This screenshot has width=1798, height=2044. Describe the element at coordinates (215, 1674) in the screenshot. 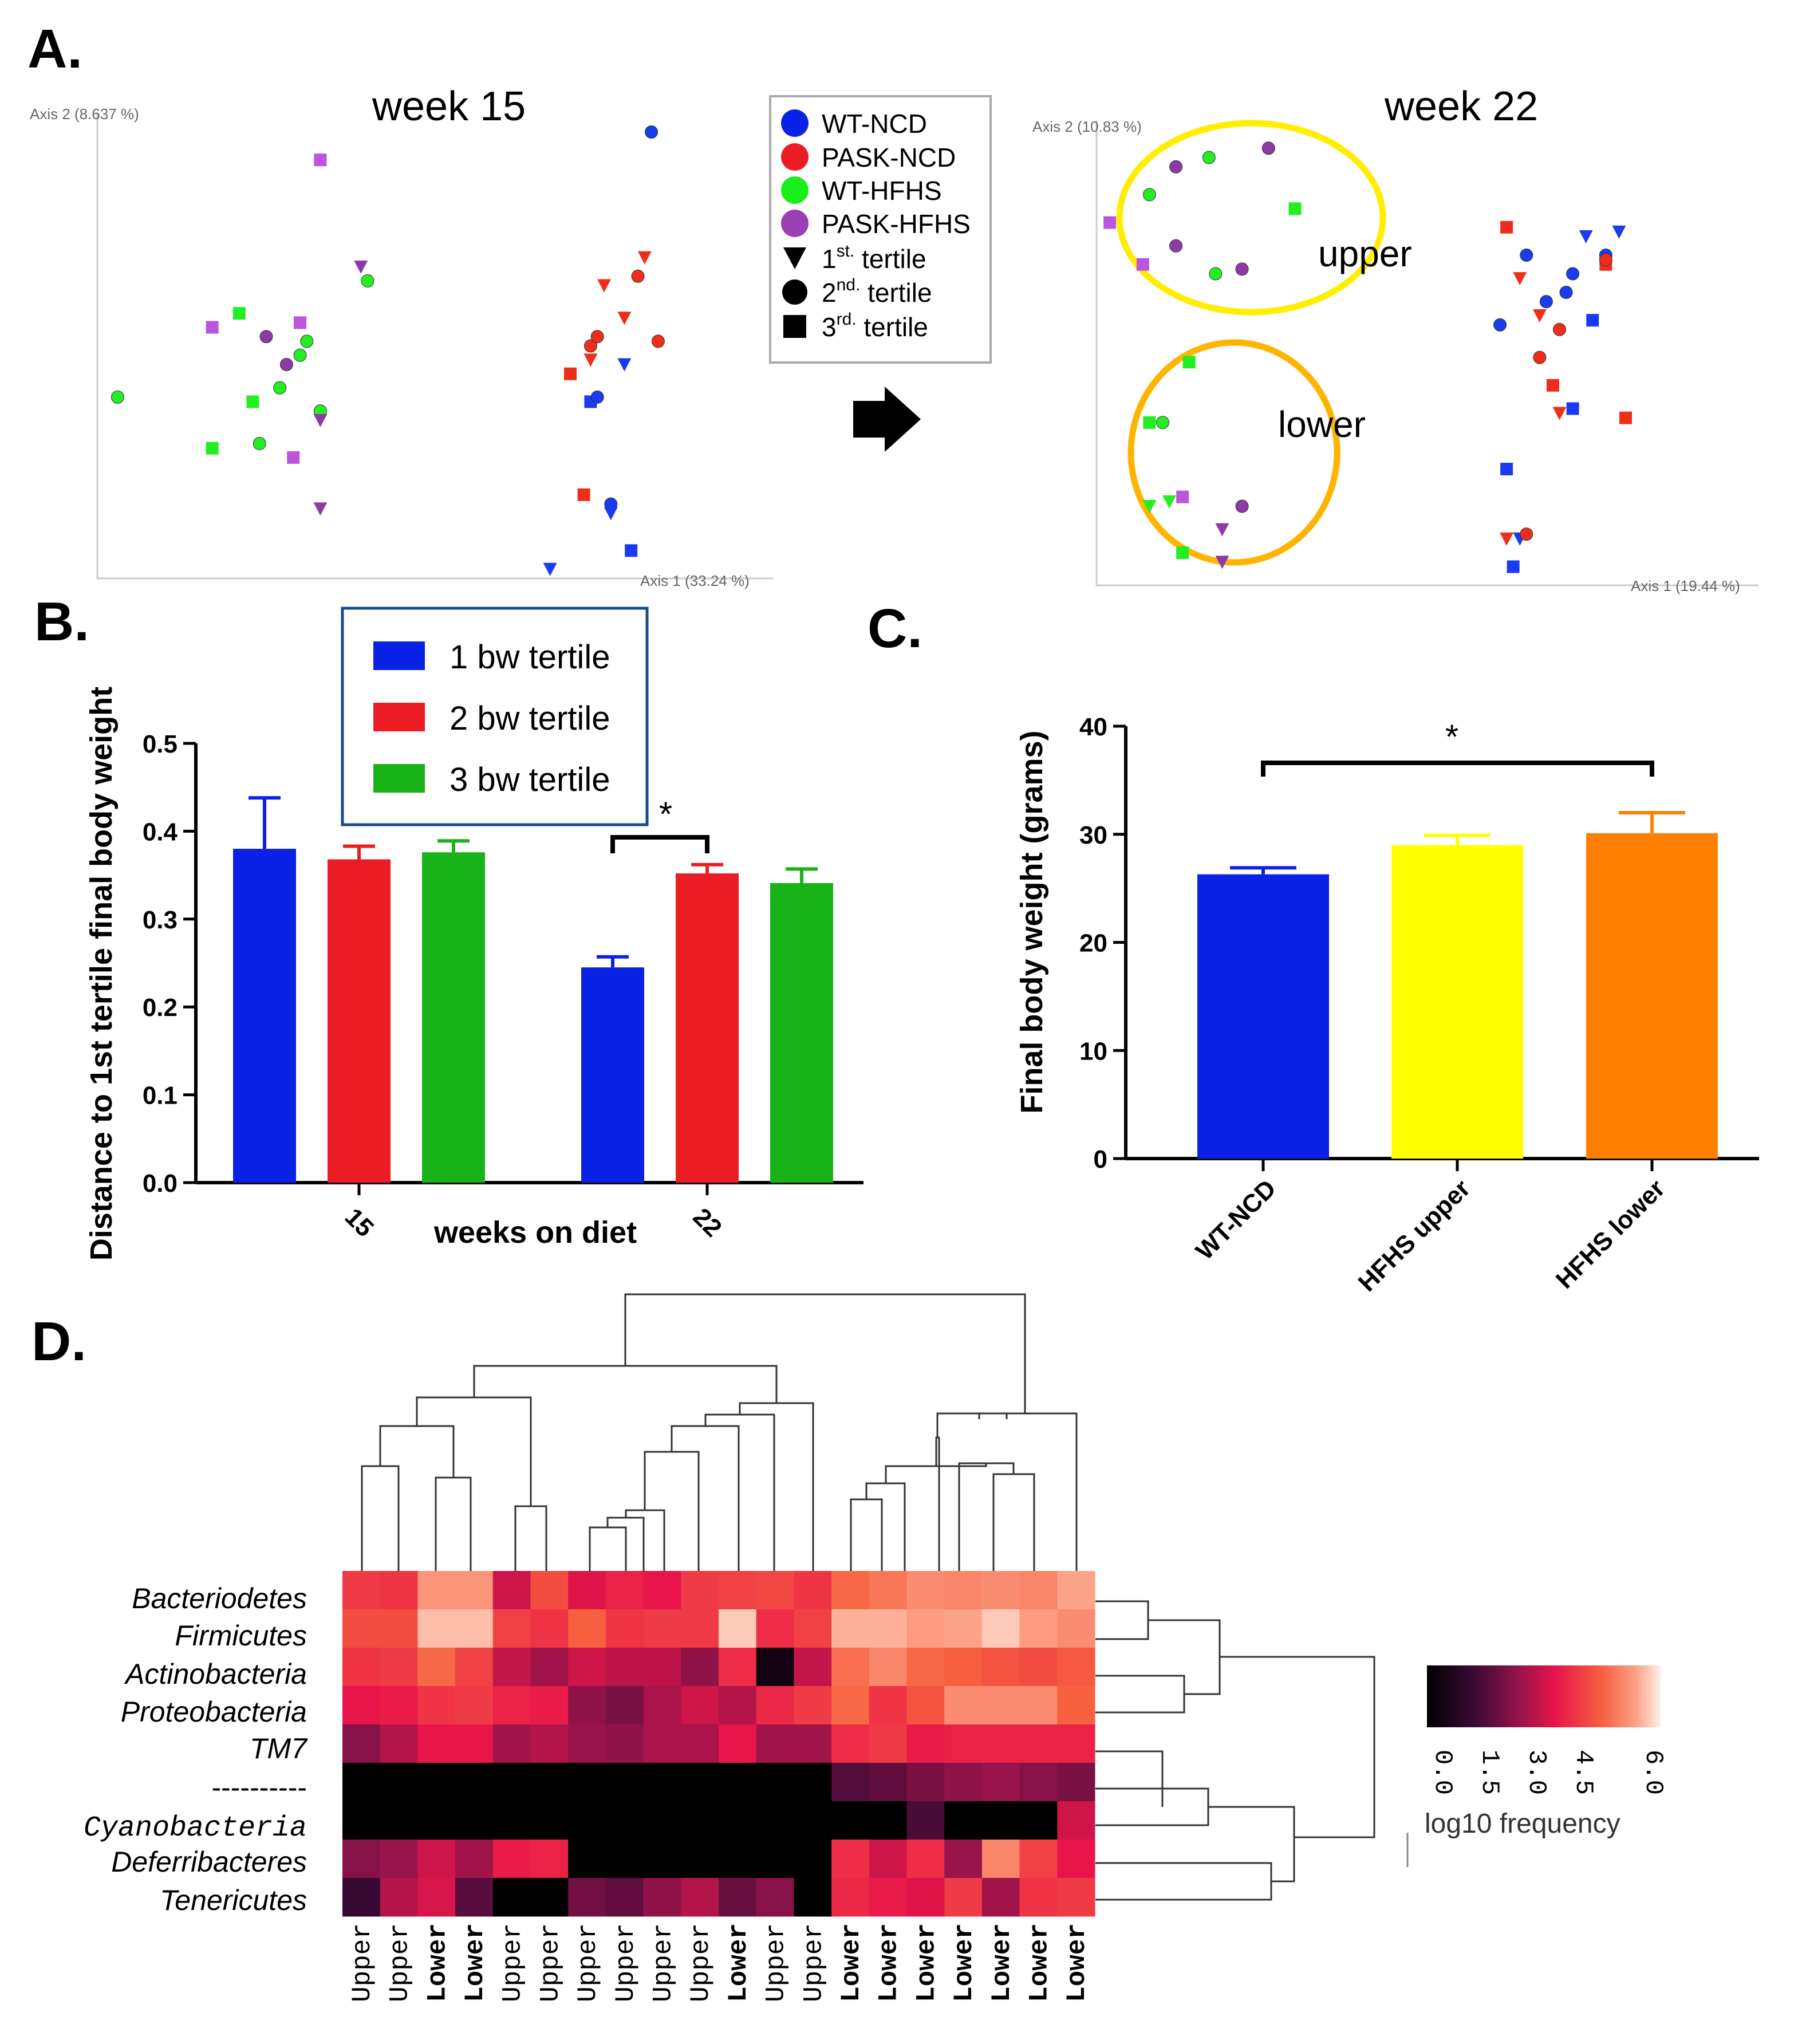

I see `row-label-actinobacteria: Actinobacteria` at that location.